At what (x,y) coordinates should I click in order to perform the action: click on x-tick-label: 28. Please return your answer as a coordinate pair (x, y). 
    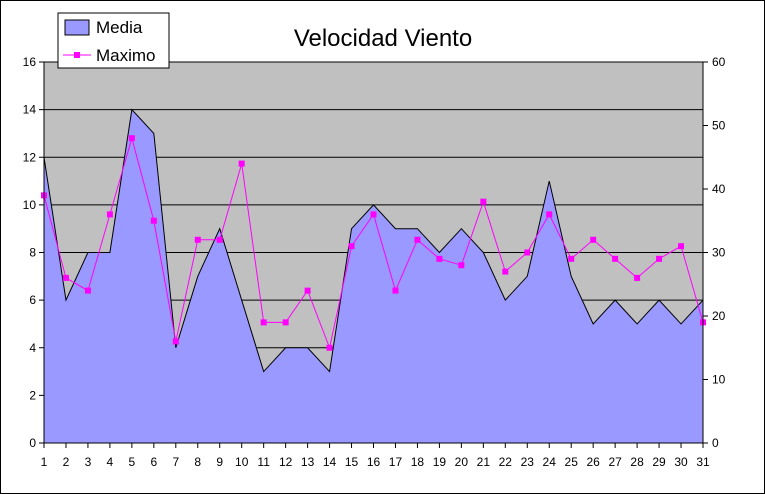
    Looking at the image, I should click on (637, 462).